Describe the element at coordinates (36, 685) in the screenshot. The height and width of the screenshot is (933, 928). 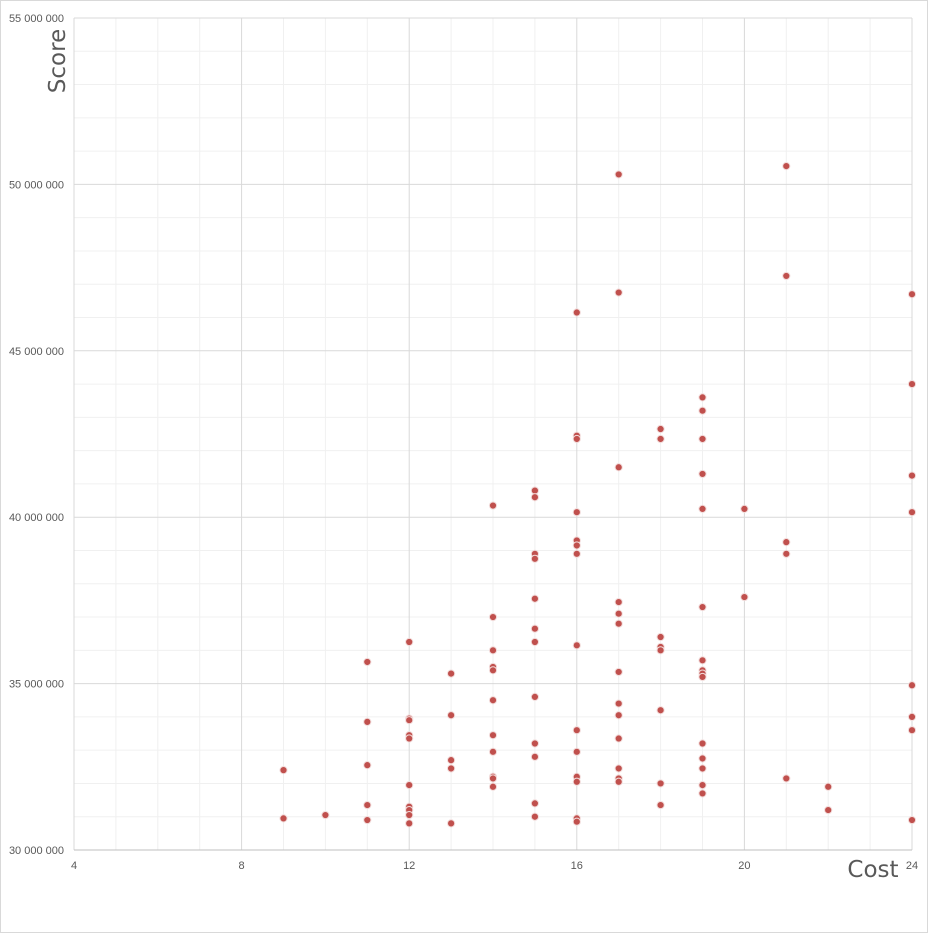
I see `y-tick-label: 35 000 000` at that location.